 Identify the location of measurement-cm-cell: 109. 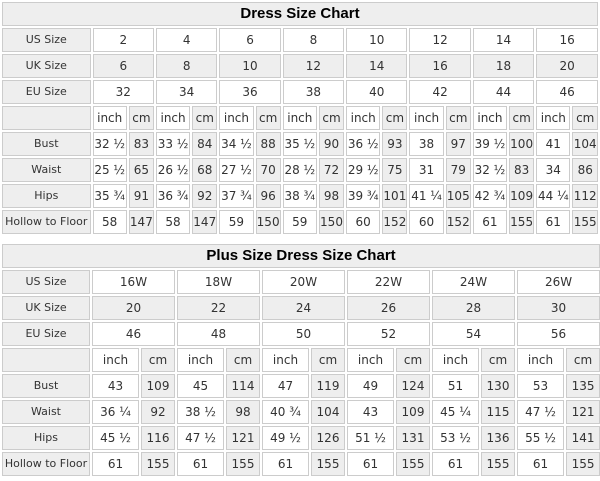
(522, 196).